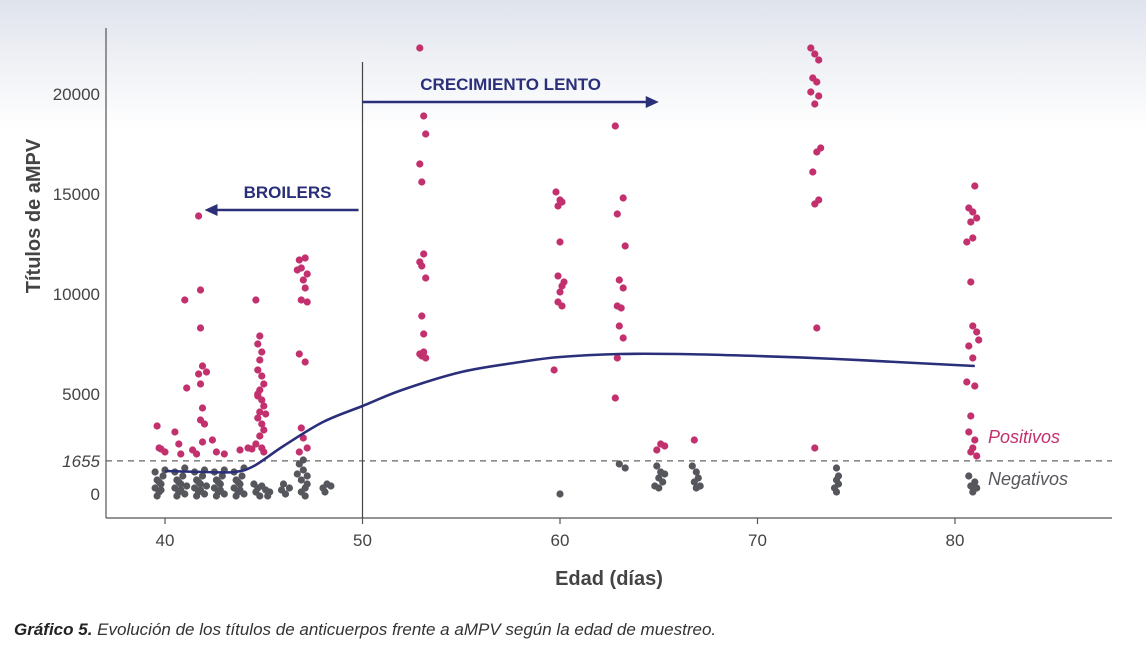 This screenshot has height=664, width=1146. I want to click on trend-line, so click(569, 413).